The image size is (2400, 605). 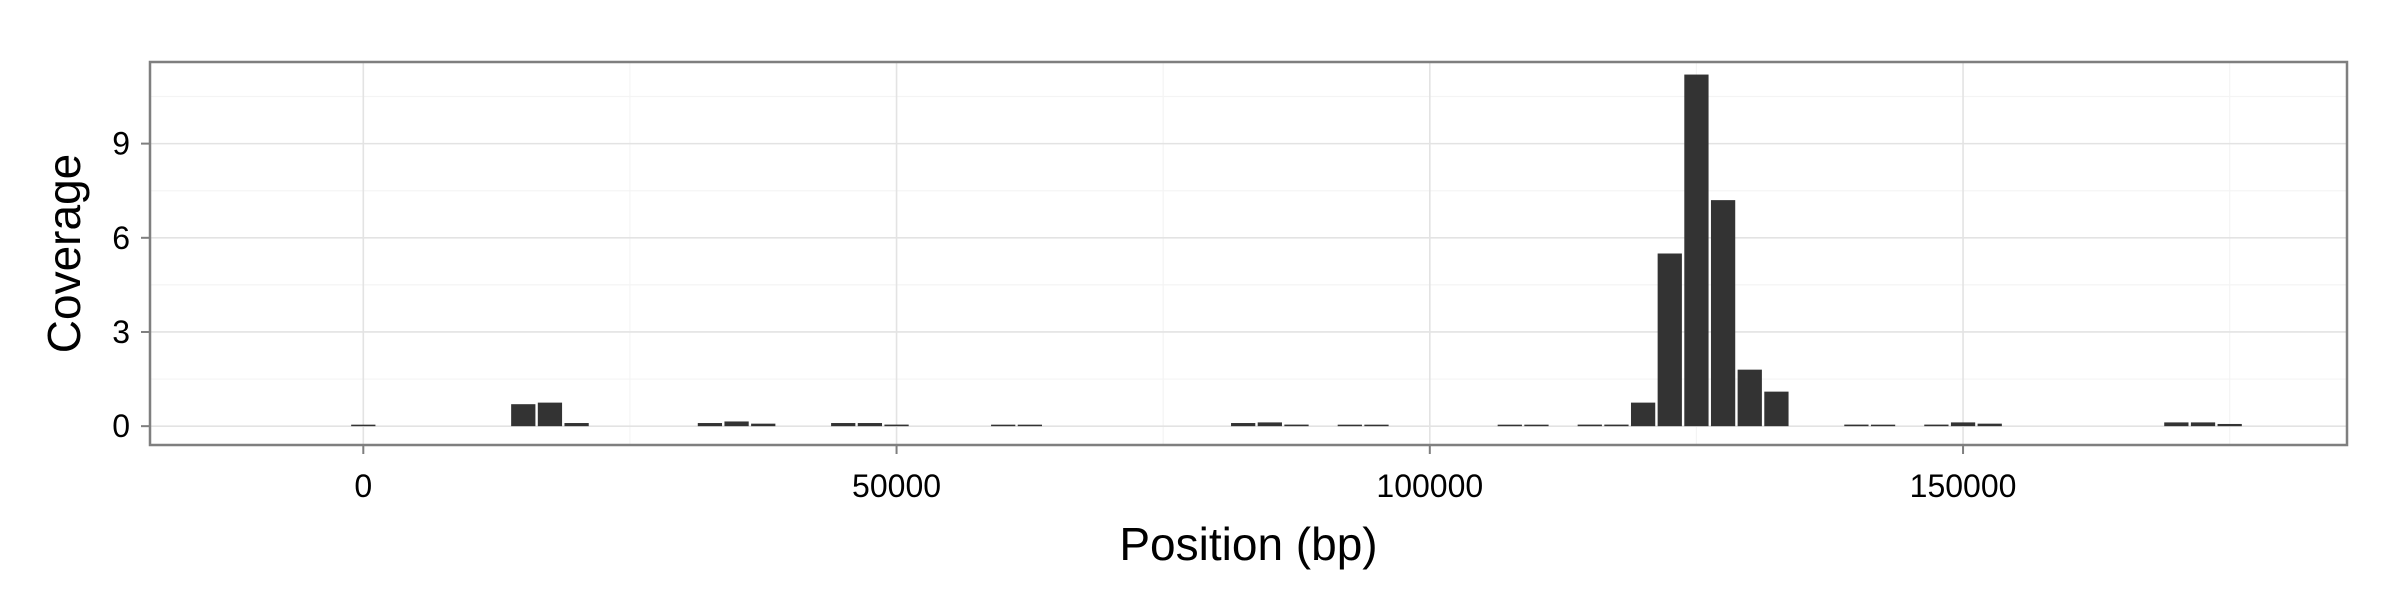 What do you see at coordinates (64, 253) in the screenshot?
I see `y-axis-title: Coverage` at bounding box center [64, 253].